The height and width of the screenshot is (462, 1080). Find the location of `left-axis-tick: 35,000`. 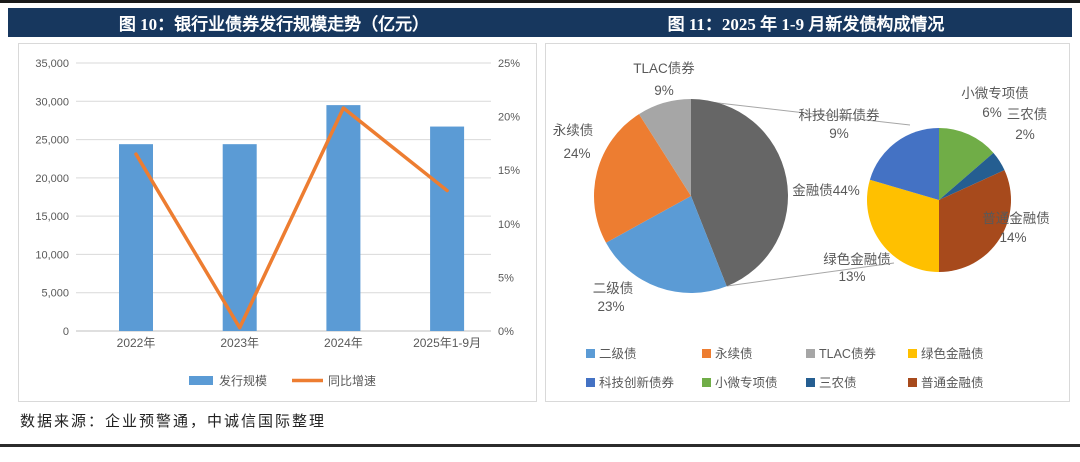

left-axis-tick: 35,000 is located at coordinates (52, 64).